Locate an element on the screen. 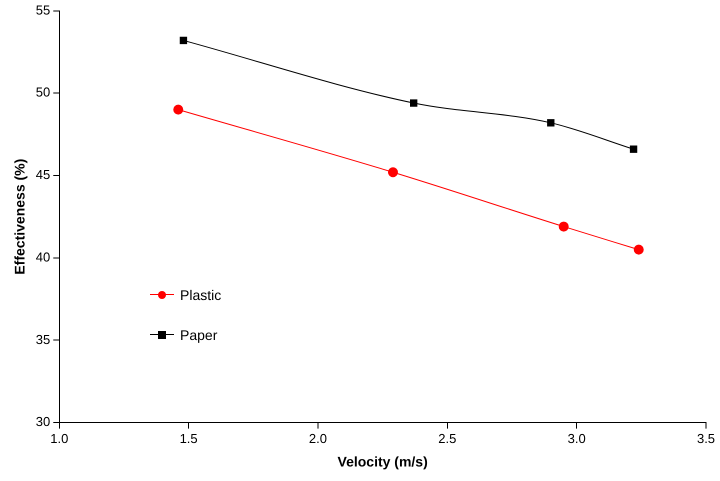 This screenshot has height=481, width=720. y-tick-label: 50 is located at coordinates (43, 92).